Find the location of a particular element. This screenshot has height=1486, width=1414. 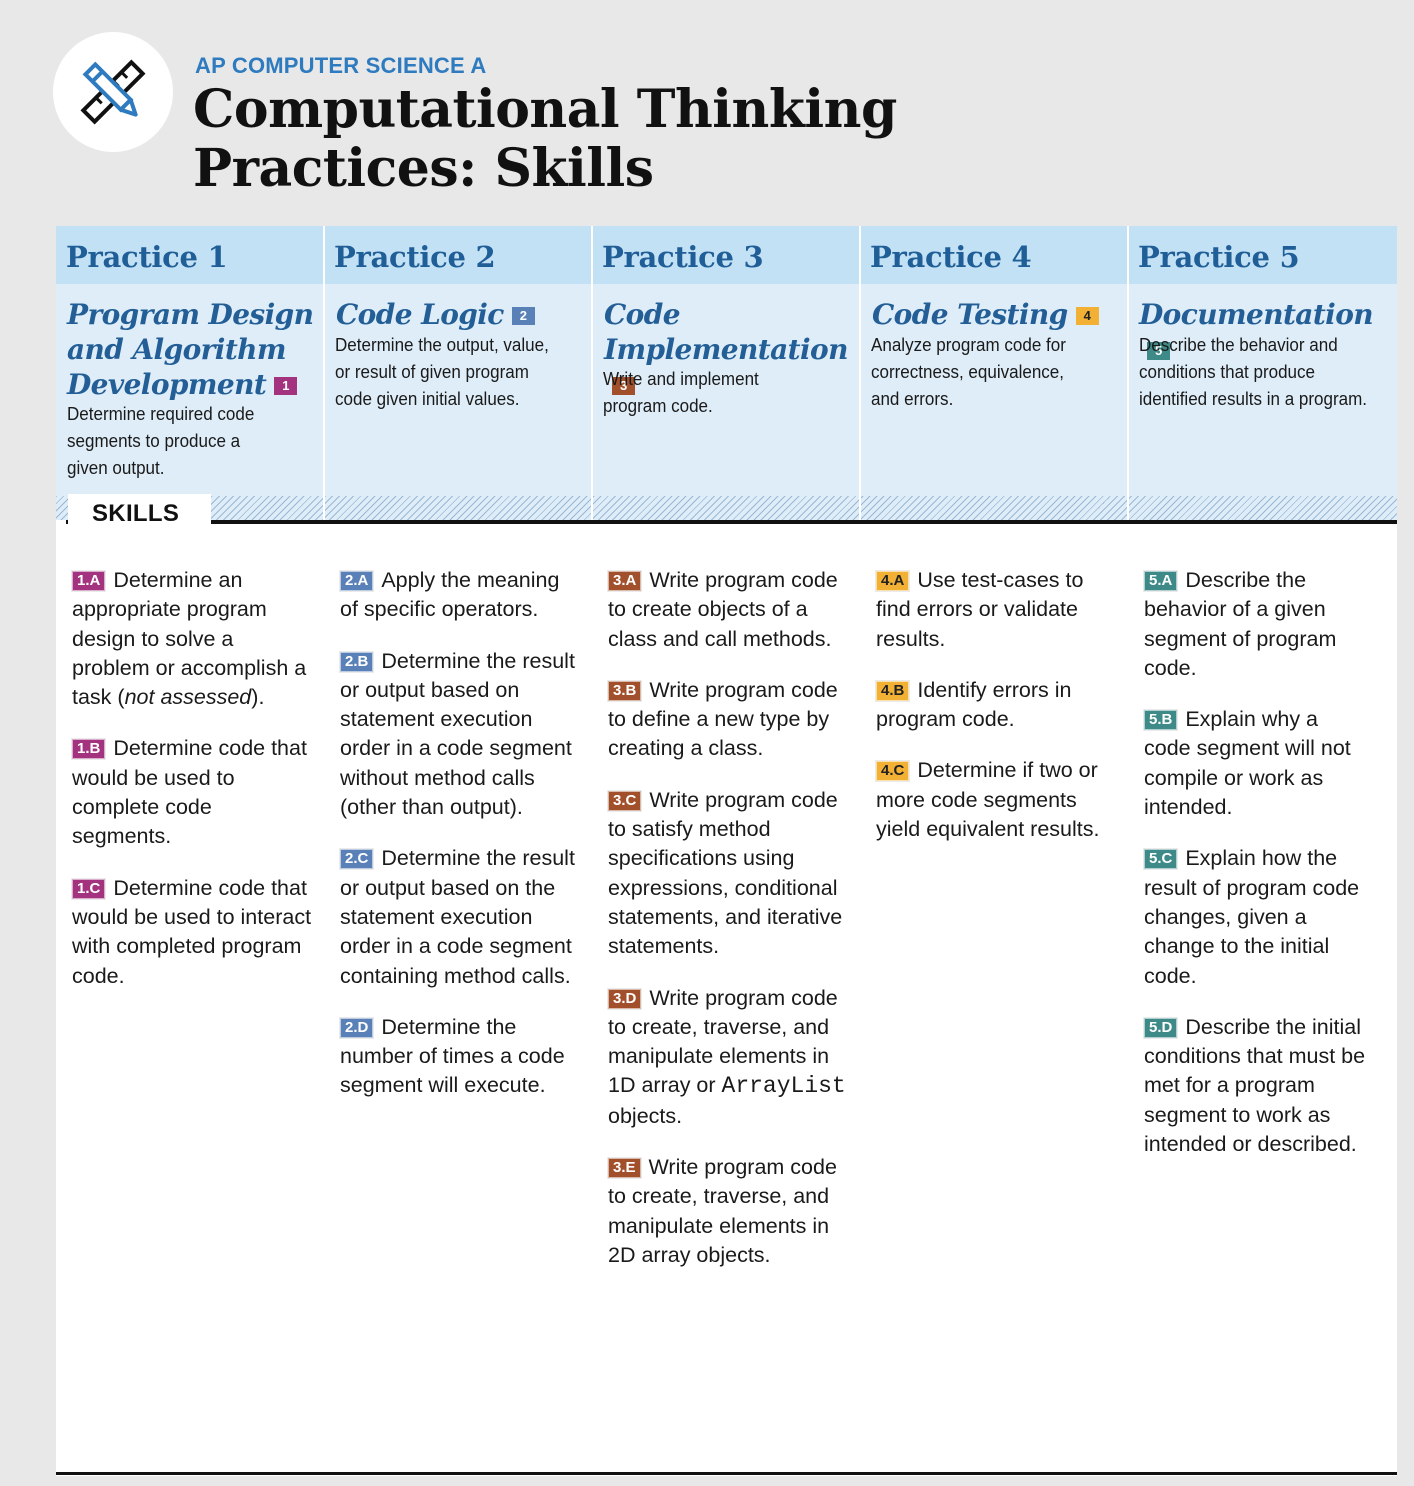

practice-5-name: Documentation5 is located at coordinates (1256, 329).